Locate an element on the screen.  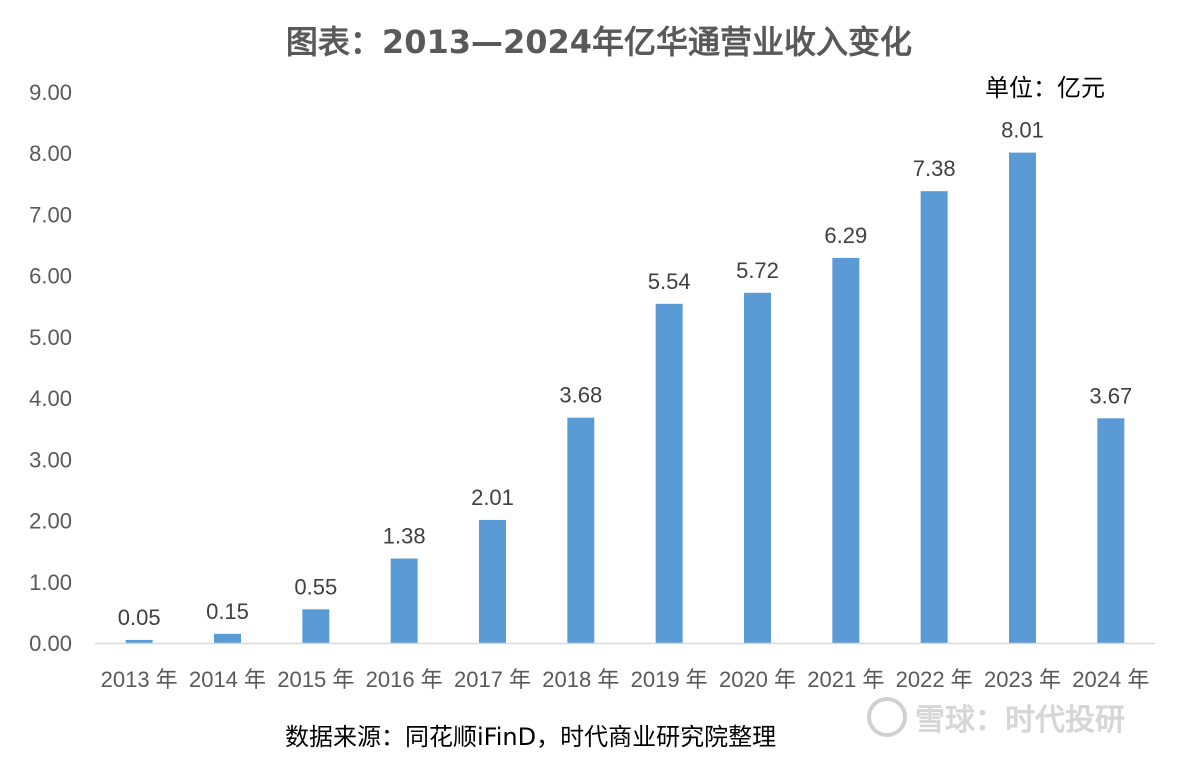
x-tick-label: 2016 年 is located at coordinates (404, 679).